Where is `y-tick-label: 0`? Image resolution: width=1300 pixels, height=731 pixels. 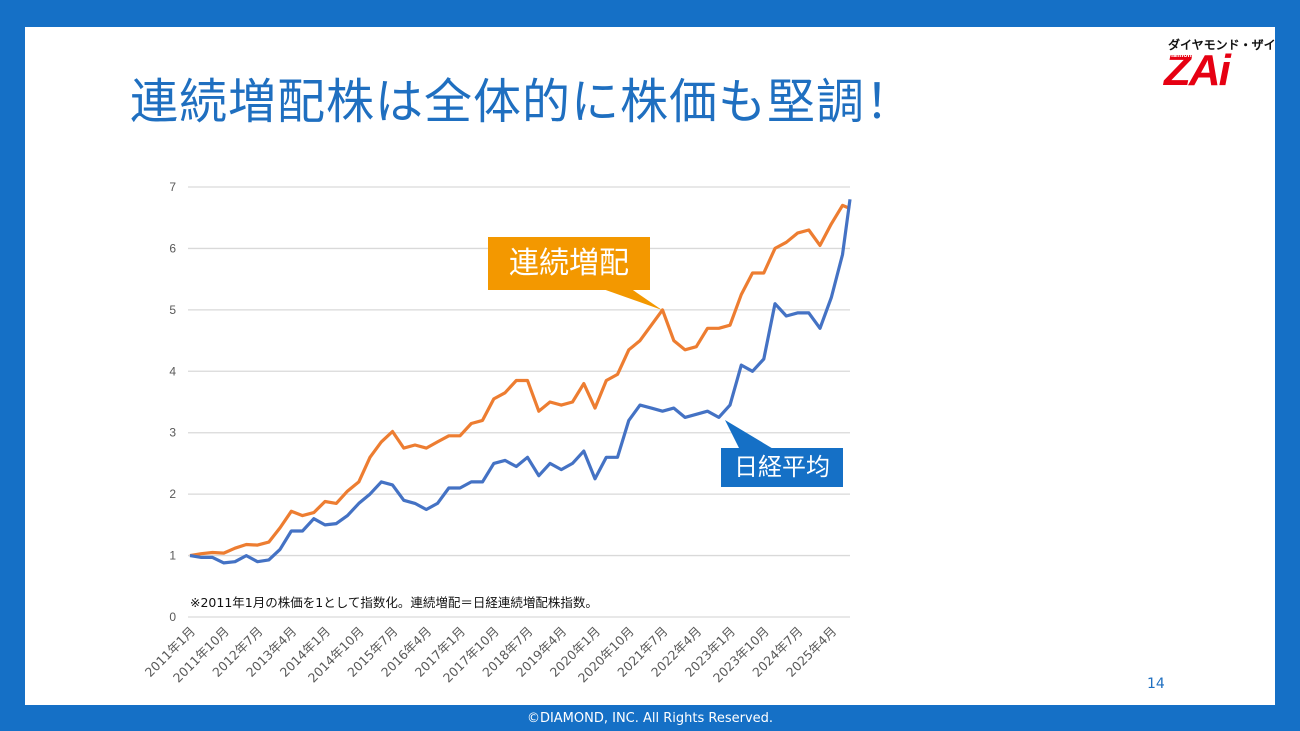
y-tick-label: 0 is located at coordinates (172, 617).